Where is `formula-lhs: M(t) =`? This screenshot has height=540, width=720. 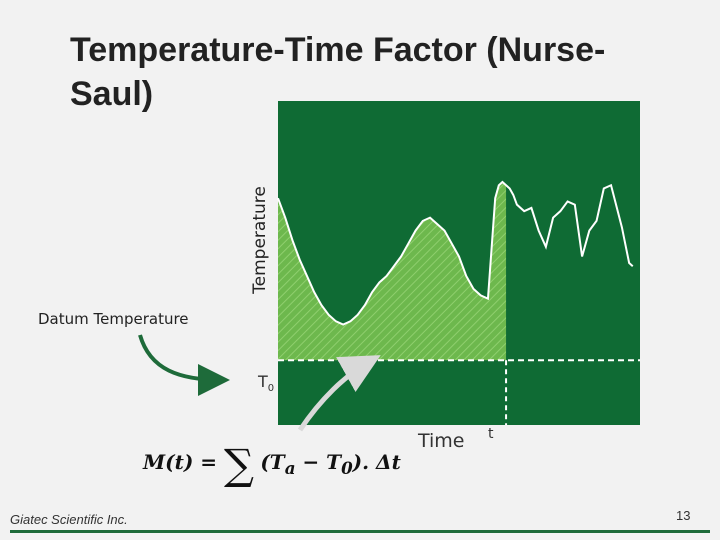 formula-lhs: M(t) = is located at coordinates (183, 462).